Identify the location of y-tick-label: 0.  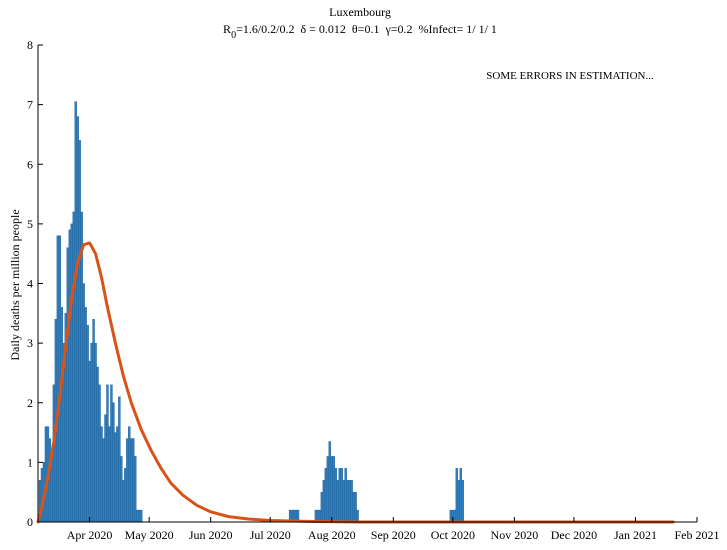
(30, 522).